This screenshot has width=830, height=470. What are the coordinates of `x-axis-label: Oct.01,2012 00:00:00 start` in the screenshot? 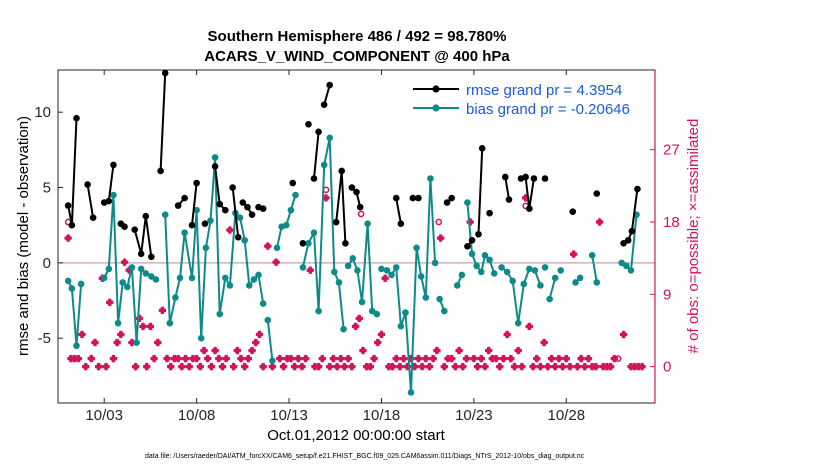 It's located at (356, 435).